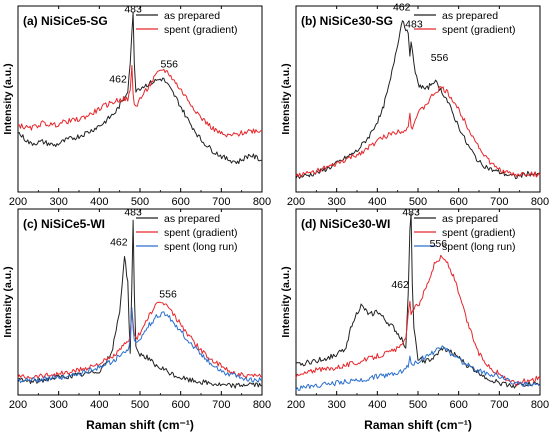 This screenshot has width=550, height=446. Describe the element at coordinates (64, 224) in the screenshot. I see `panel-label: (c) NiSiCe5-WI` at that location.